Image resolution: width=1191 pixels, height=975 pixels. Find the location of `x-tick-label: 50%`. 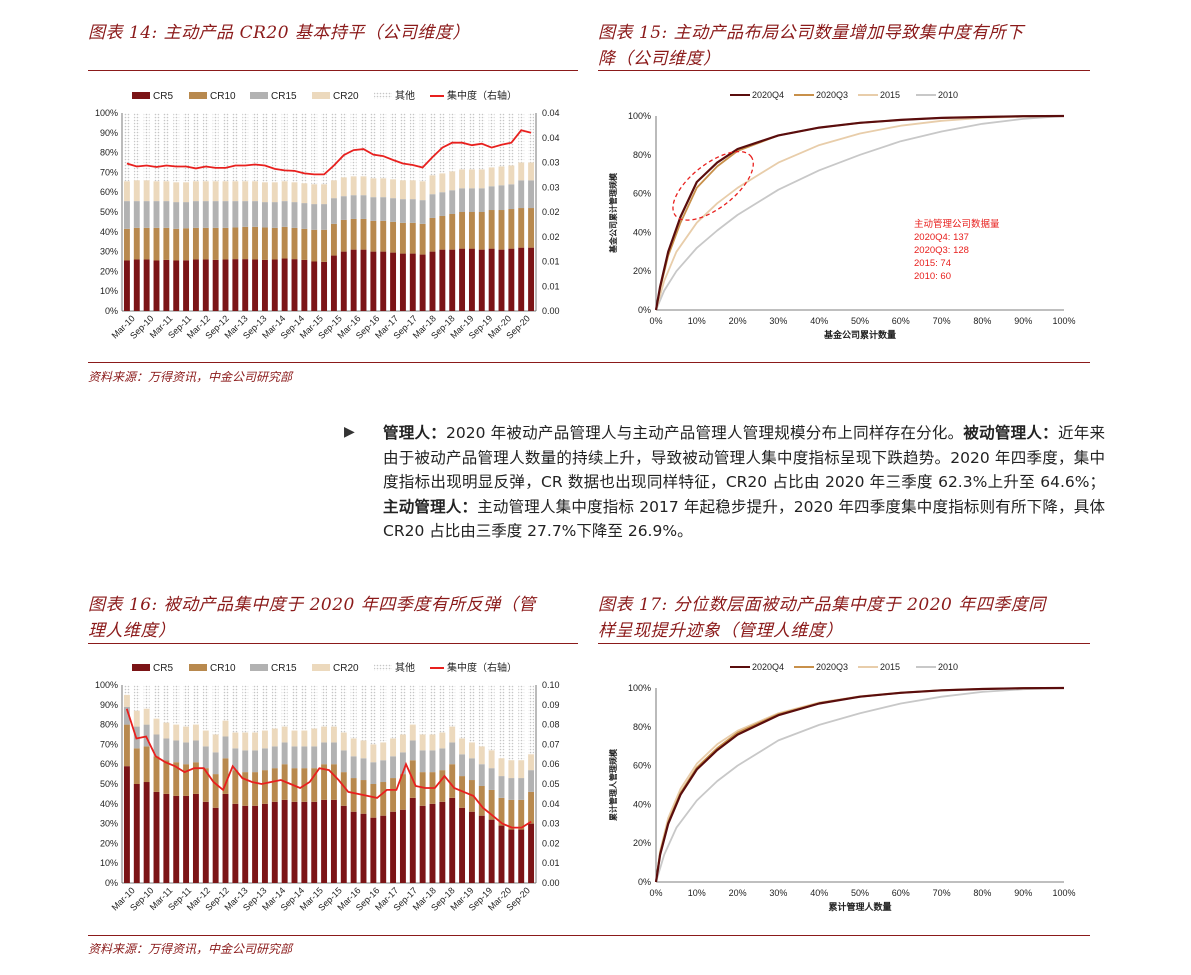

x-tick-label: 50% is located at coordinates (860, 321).